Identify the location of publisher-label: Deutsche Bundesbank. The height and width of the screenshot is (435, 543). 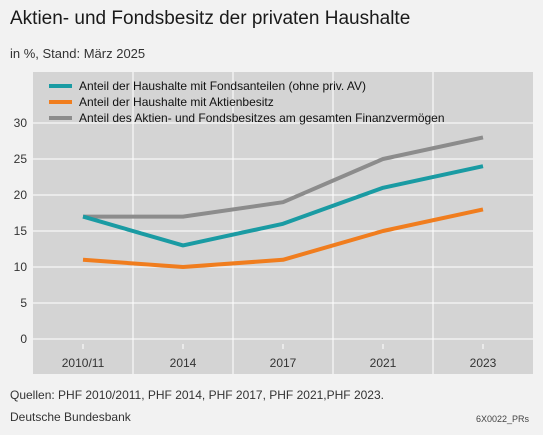
(70, 417).